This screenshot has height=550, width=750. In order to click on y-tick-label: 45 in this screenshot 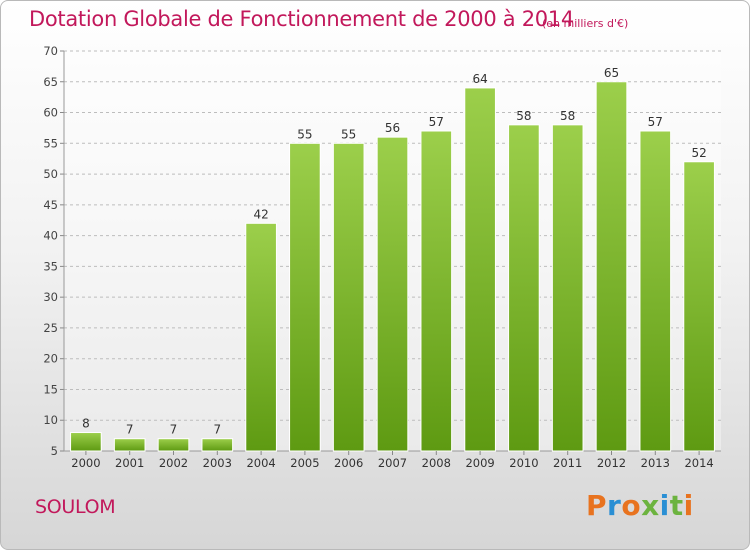, I will do `click(50, 205)`.